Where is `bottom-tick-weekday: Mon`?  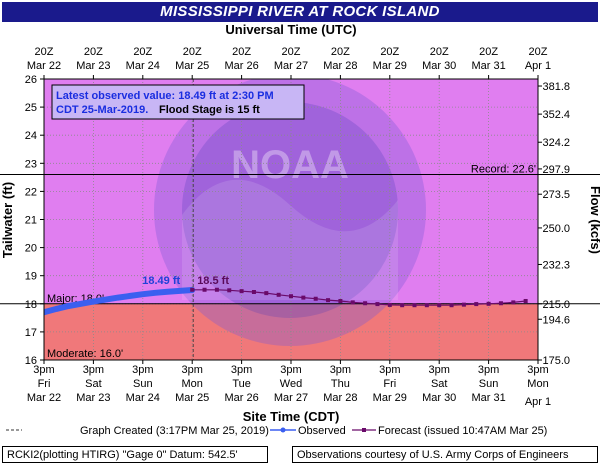
bottom-tick-weekday: Mon is located at coordinates (191, 384).